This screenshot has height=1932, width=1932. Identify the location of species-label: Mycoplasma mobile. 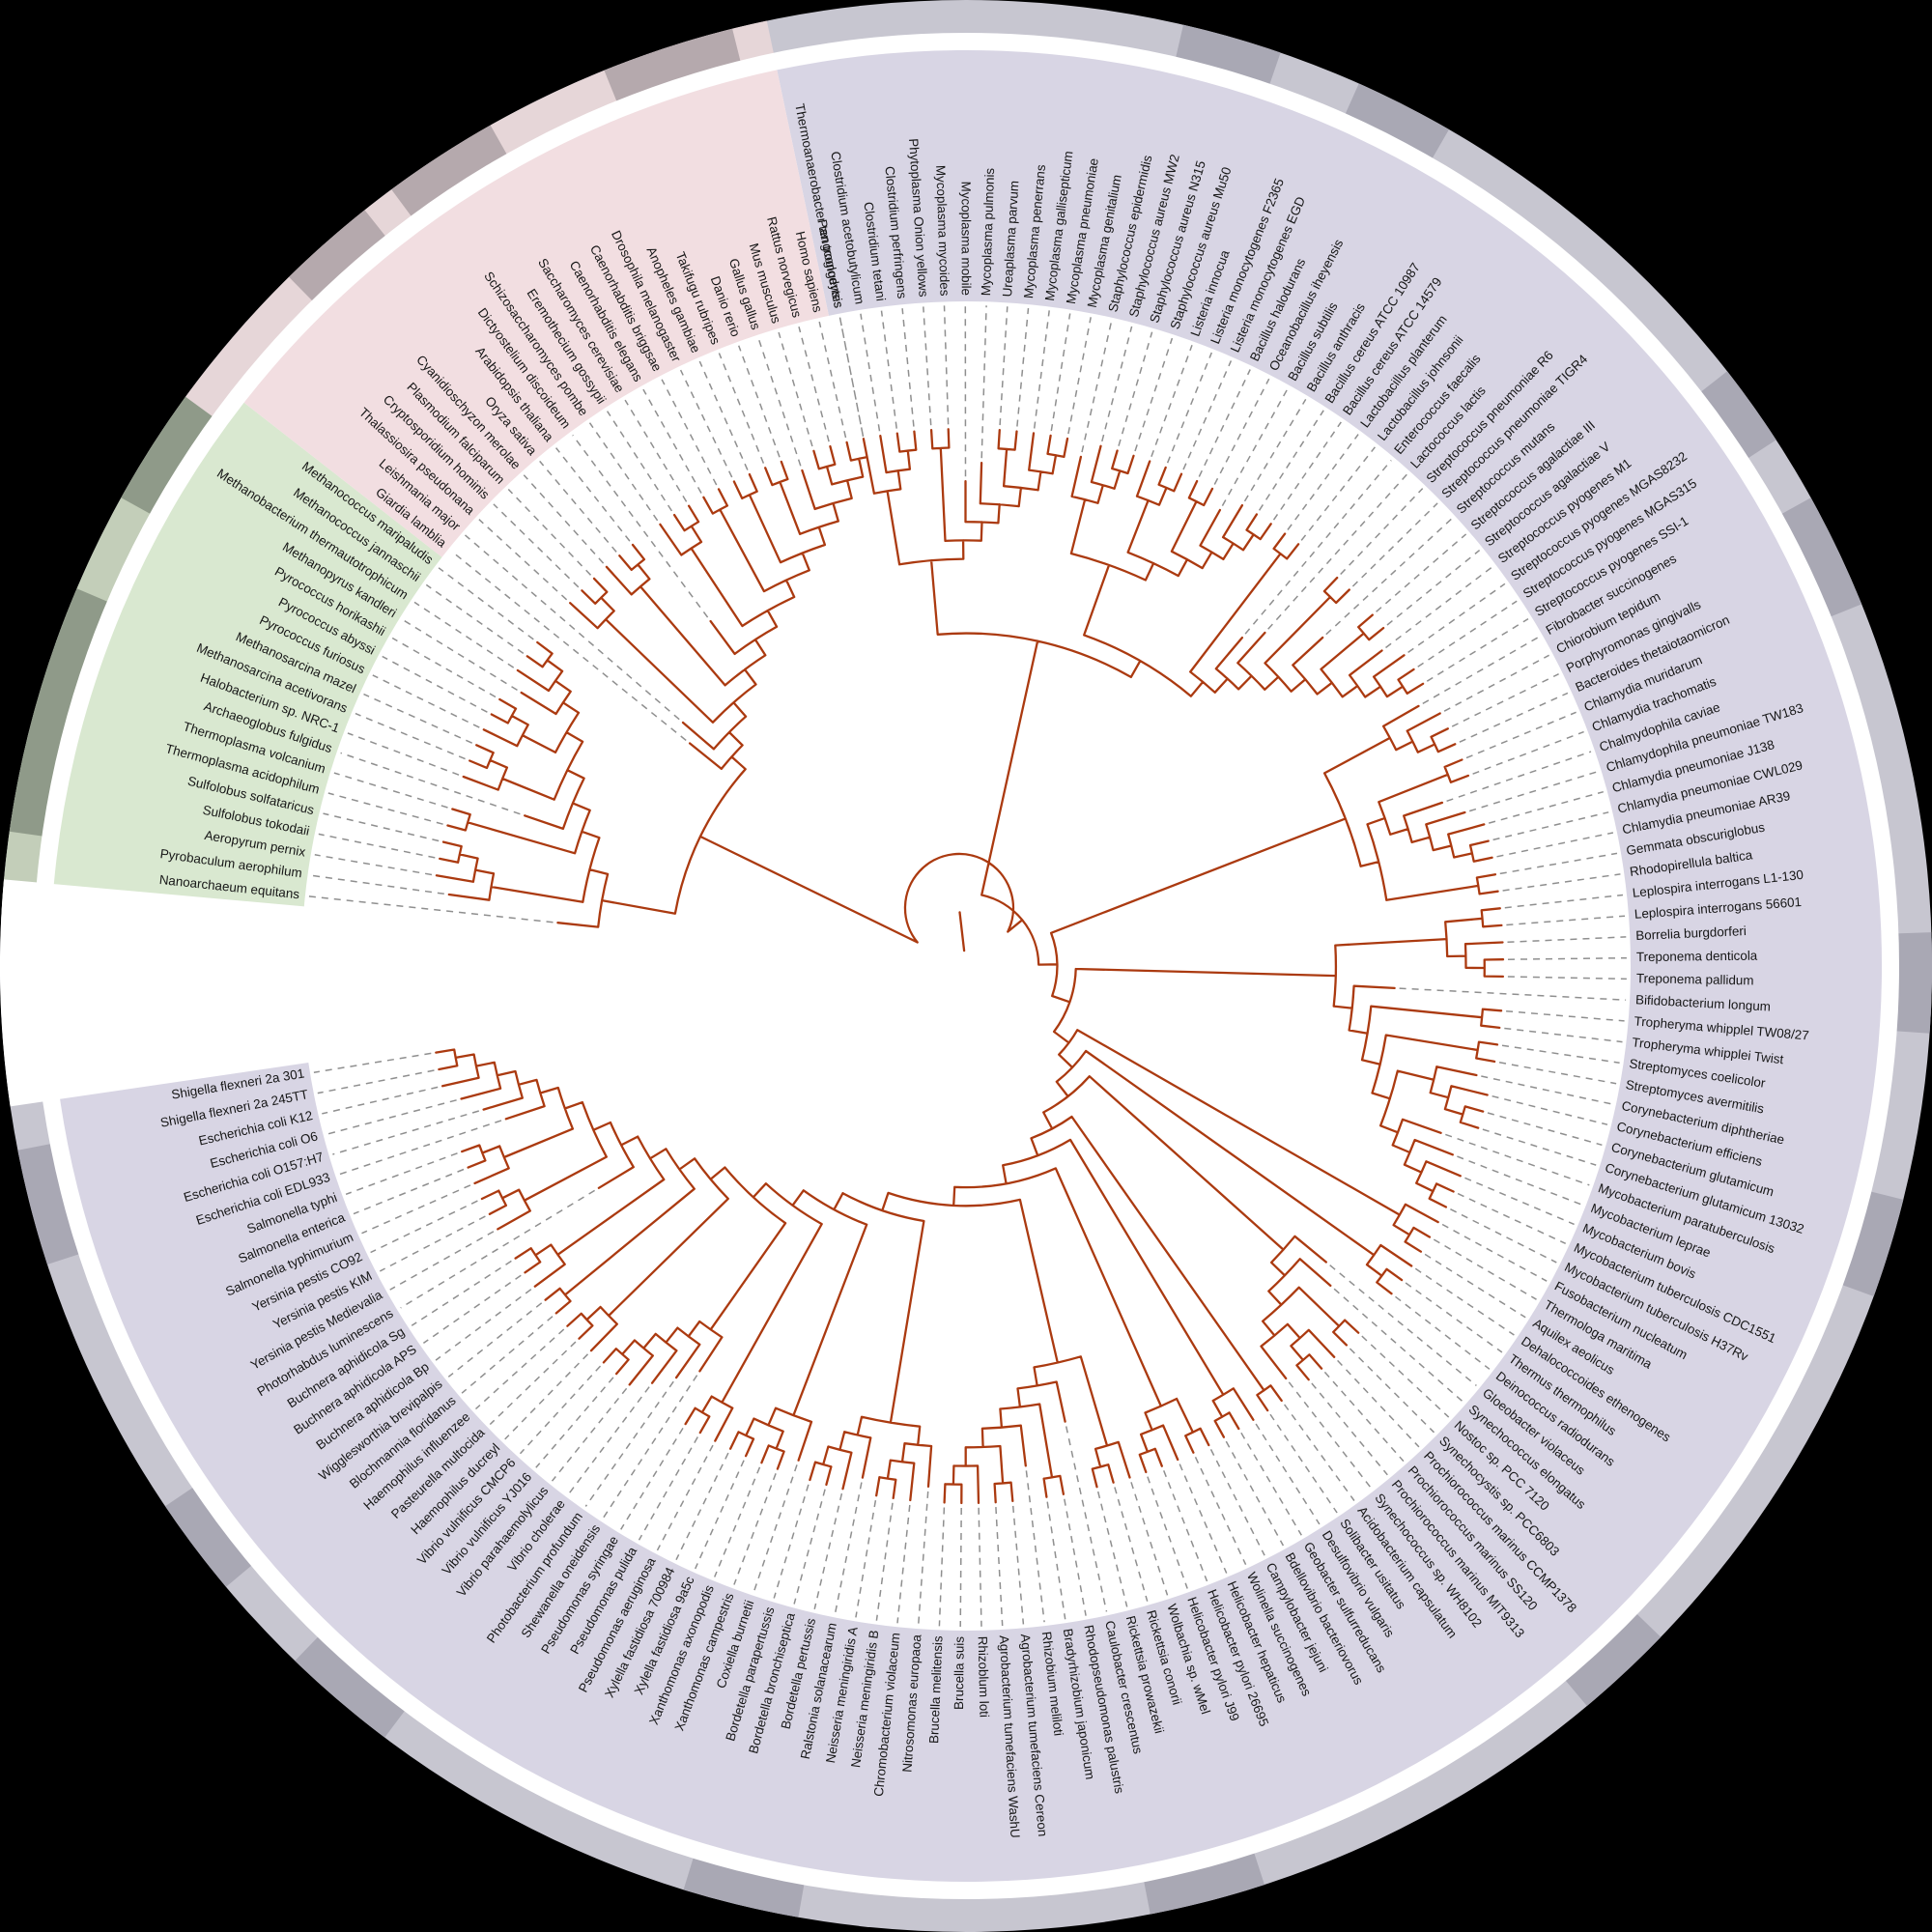
(966, 239).